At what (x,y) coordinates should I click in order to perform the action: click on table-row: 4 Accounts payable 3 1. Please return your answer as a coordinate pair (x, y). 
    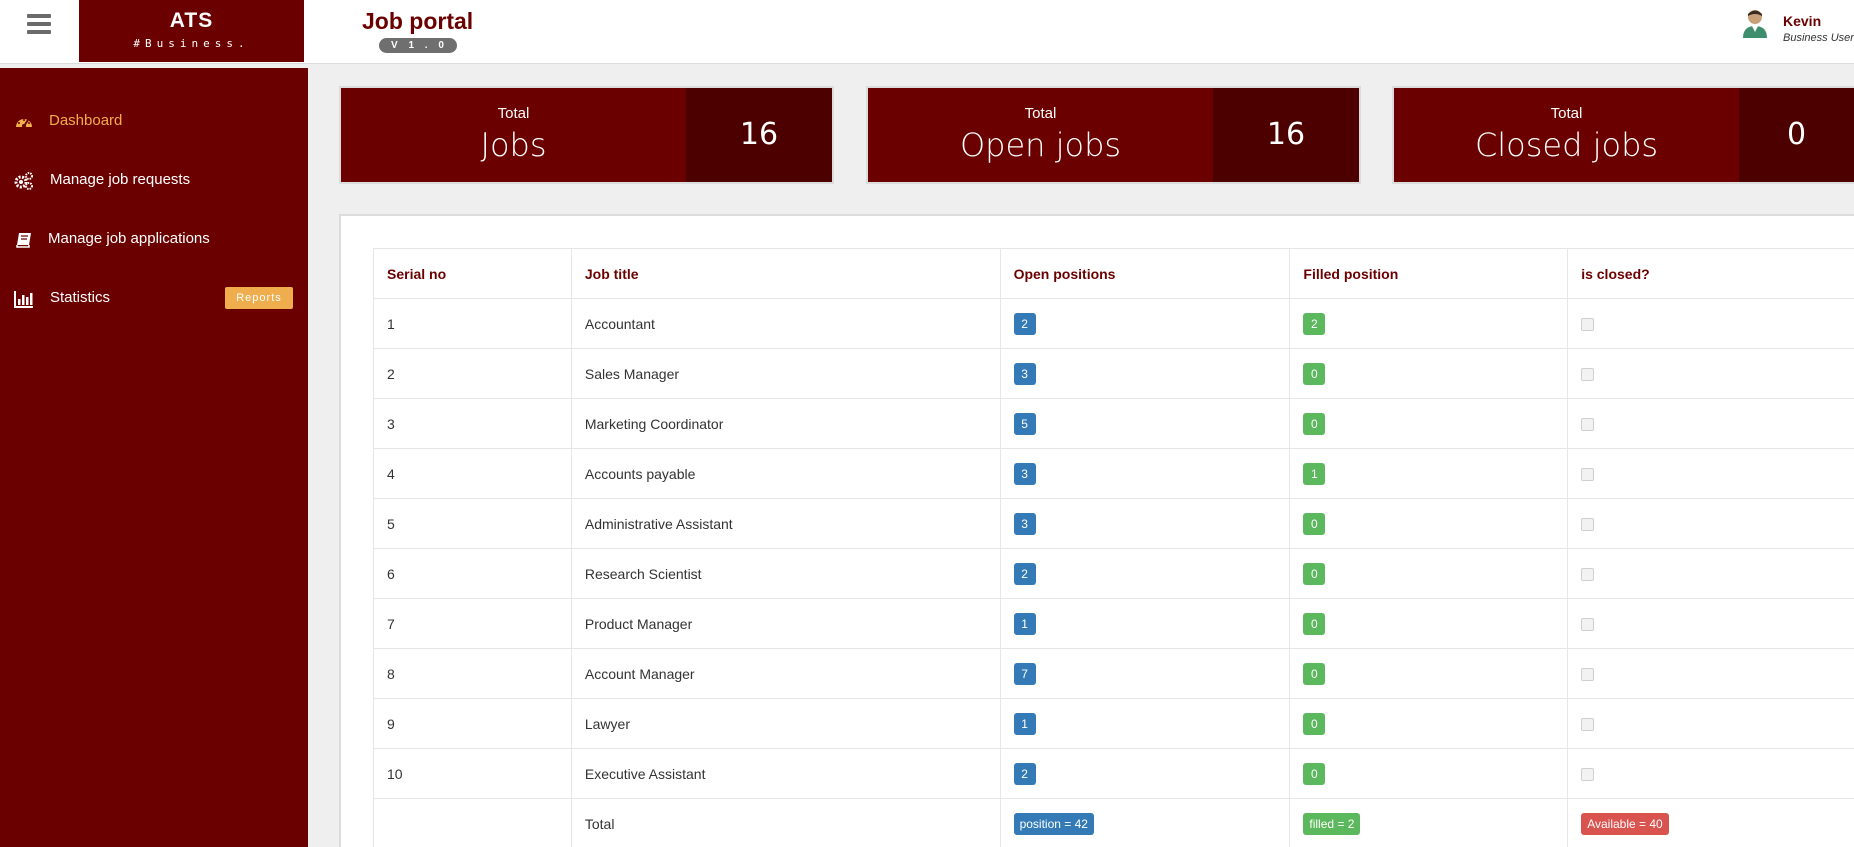
    Looking at the image, I should click on (1113, 473).